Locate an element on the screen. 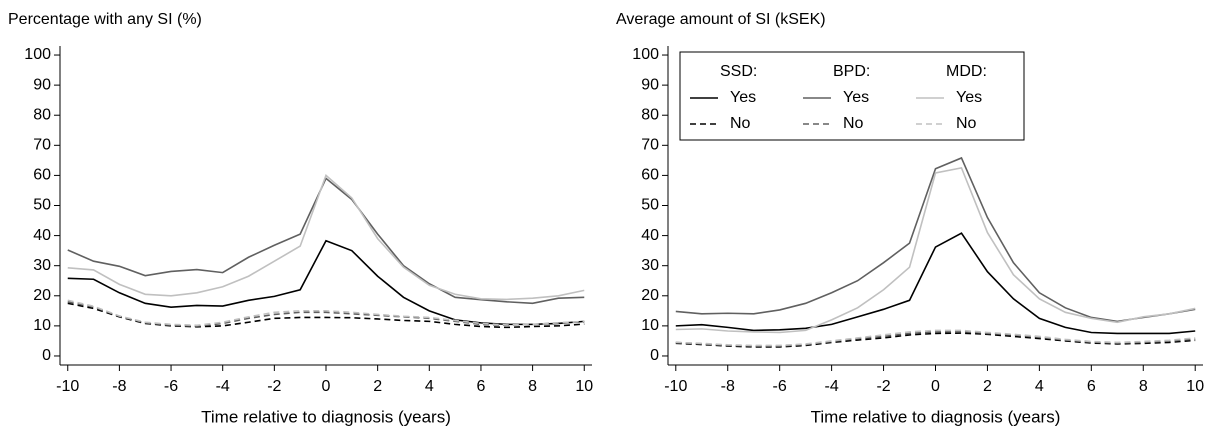  legend-title: MDD: is located at coordinates (966, 71).